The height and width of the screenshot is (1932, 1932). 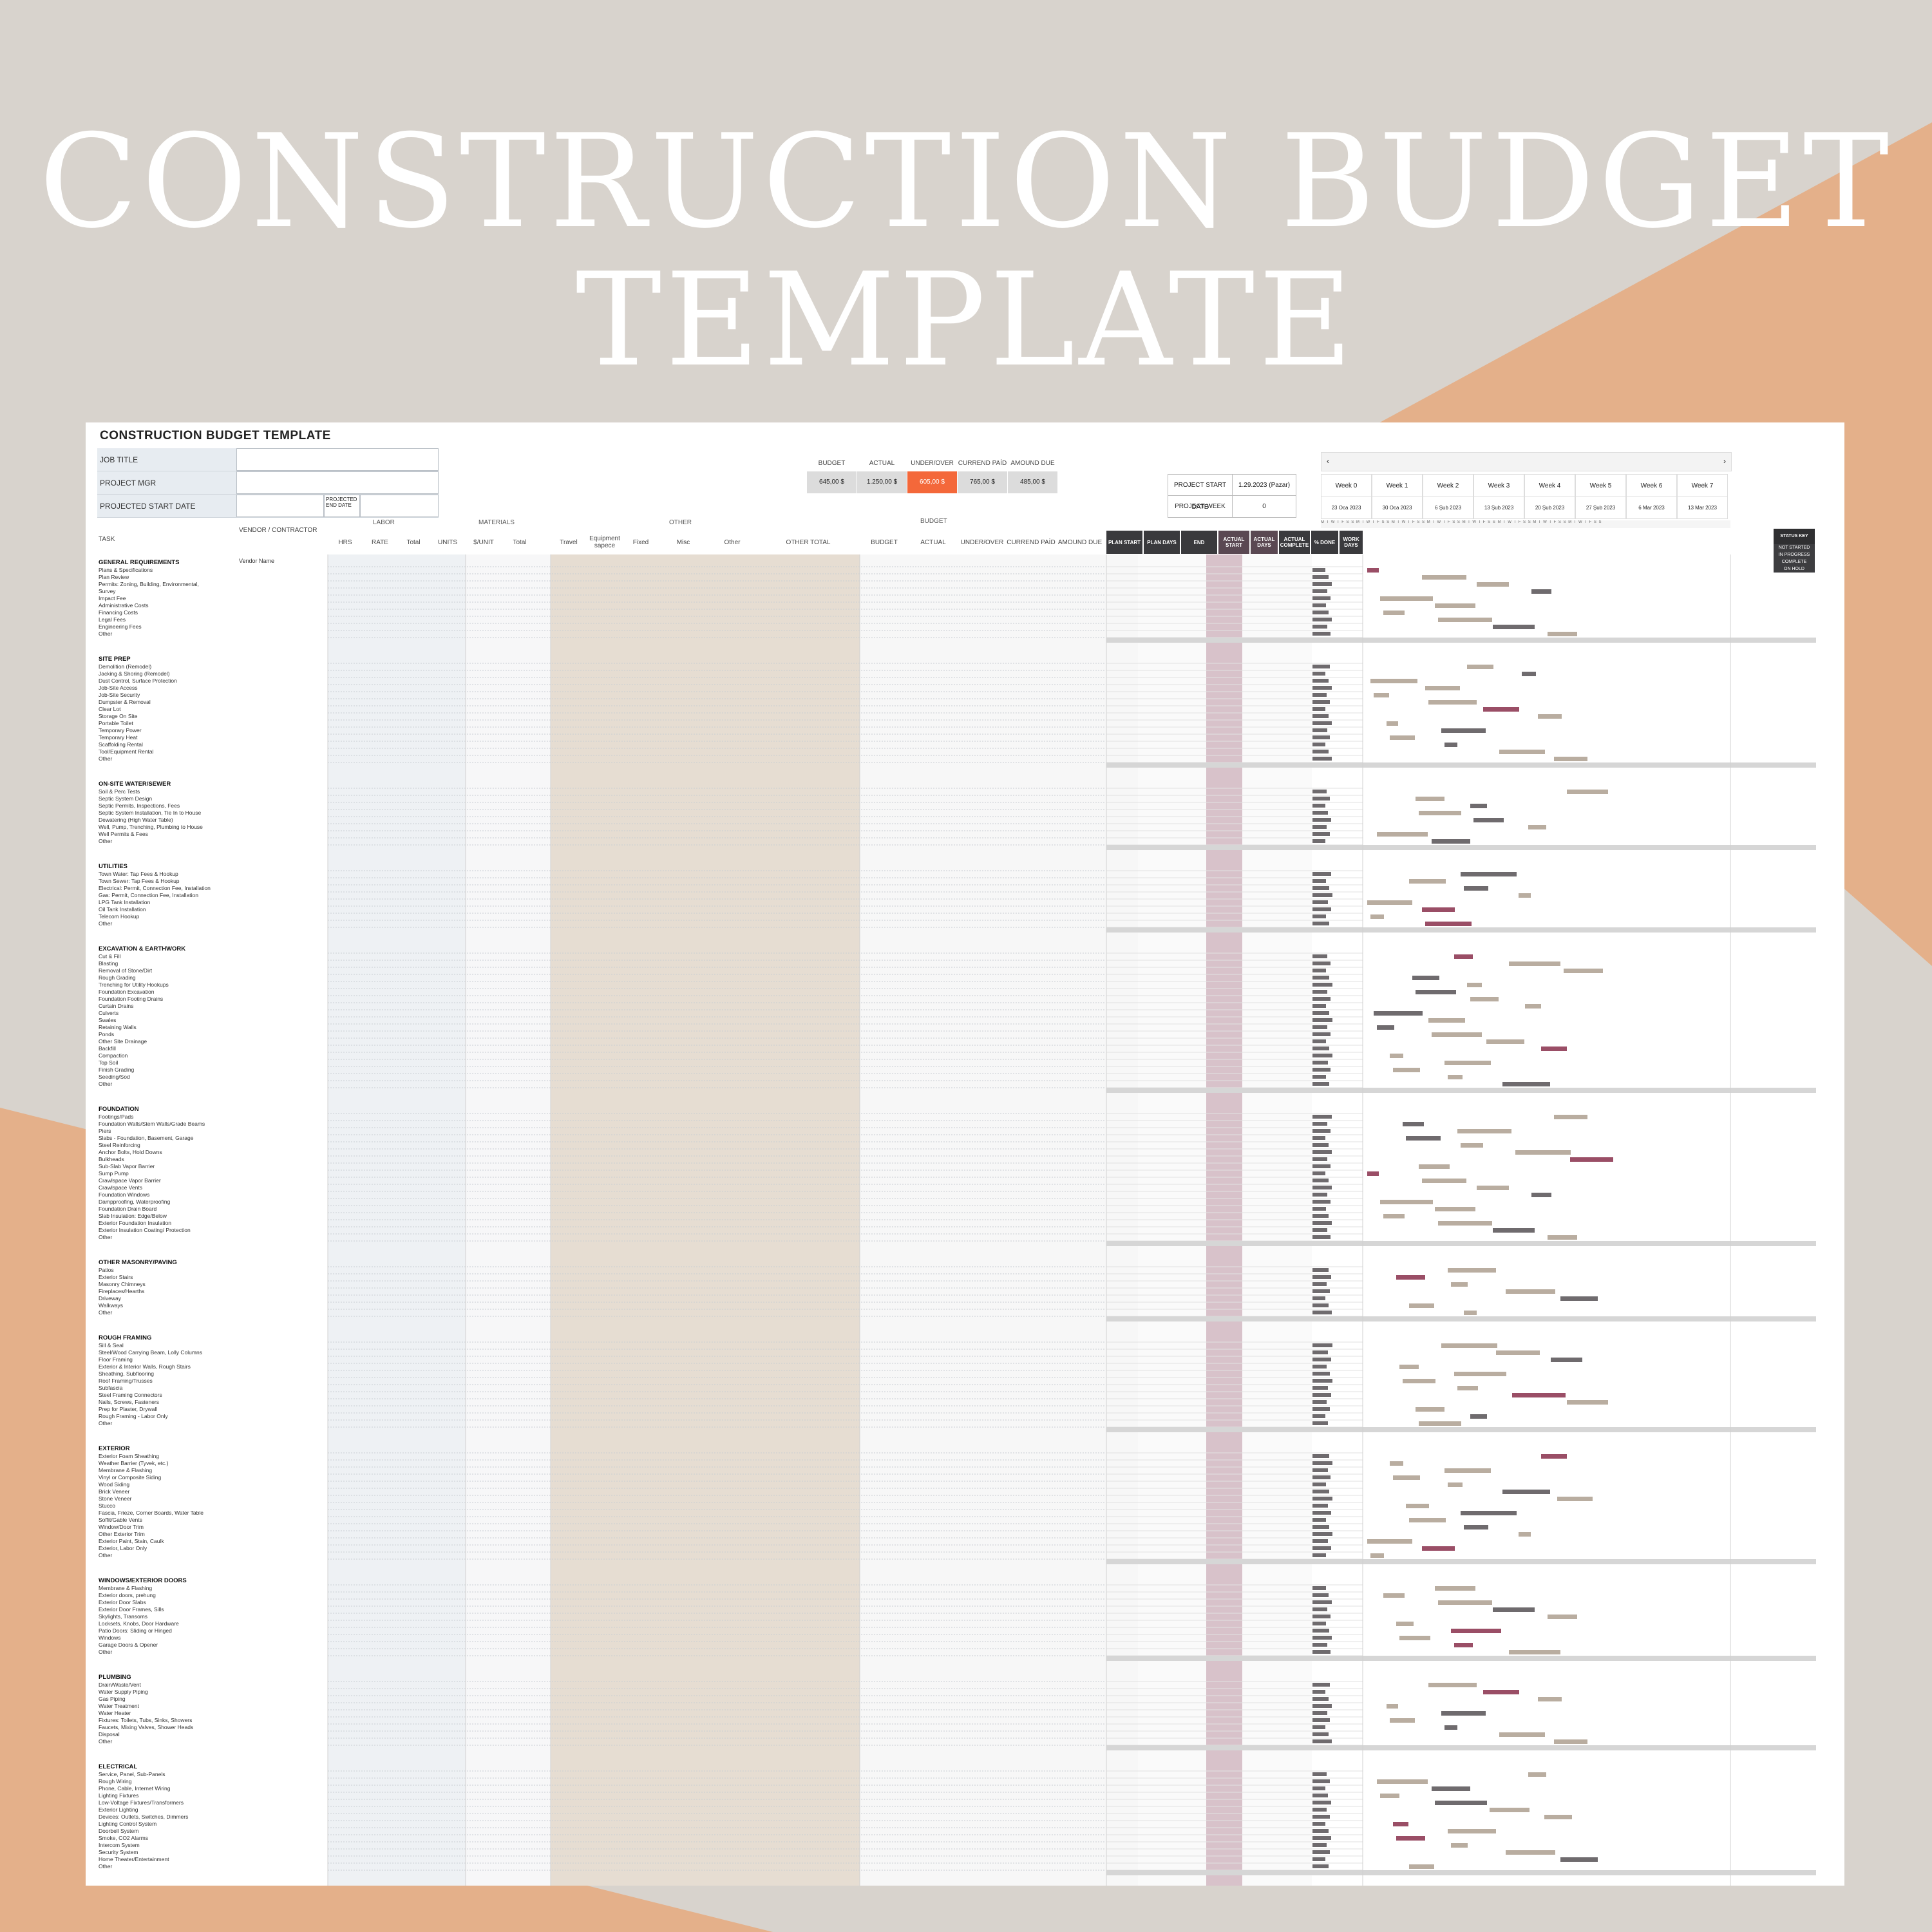 What do you see at coordinates (123, 1041) in the screenshot?
I see `task-item: Other Site Drainage` at bounding box center [123, 1041].